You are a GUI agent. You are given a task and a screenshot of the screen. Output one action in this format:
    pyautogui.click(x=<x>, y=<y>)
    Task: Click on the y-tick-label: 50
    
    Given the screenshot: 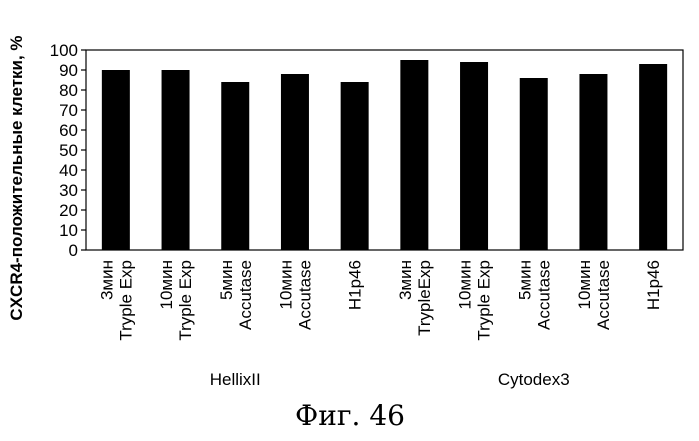 What is the action you would take?
    pyautogui.click(x=68, y=150)
    